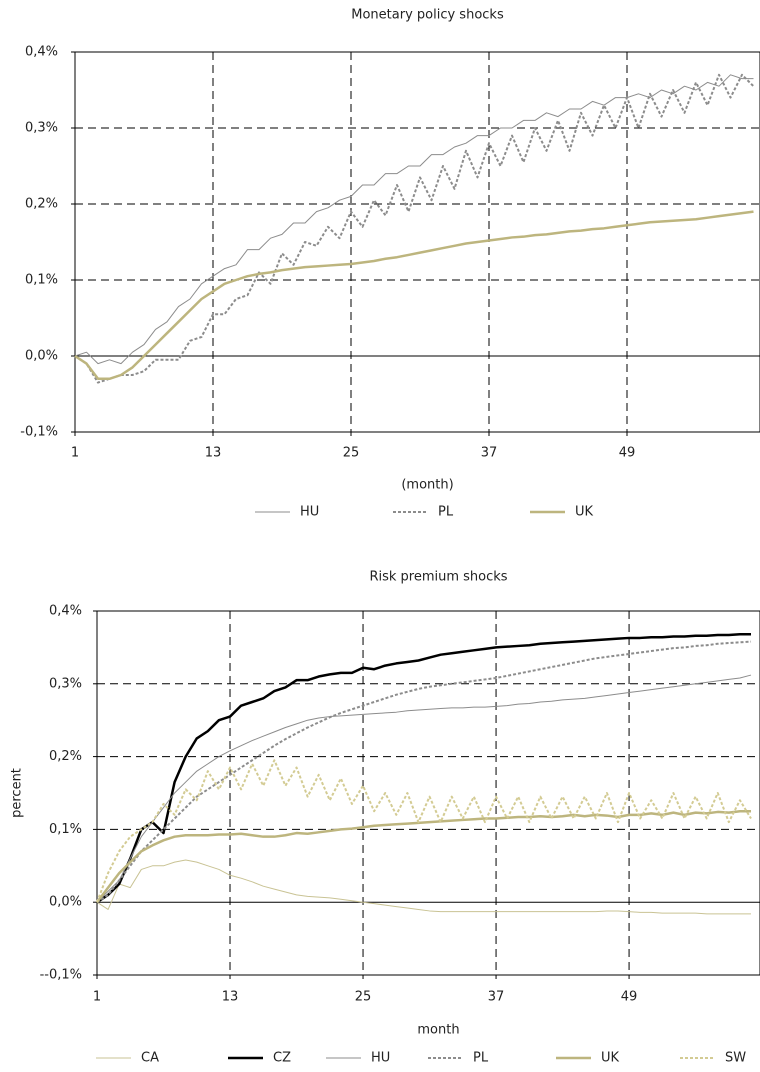  Describe the element at coordinates (150, 1058) in the screenshot. I see `legend-label: CA` at that location.